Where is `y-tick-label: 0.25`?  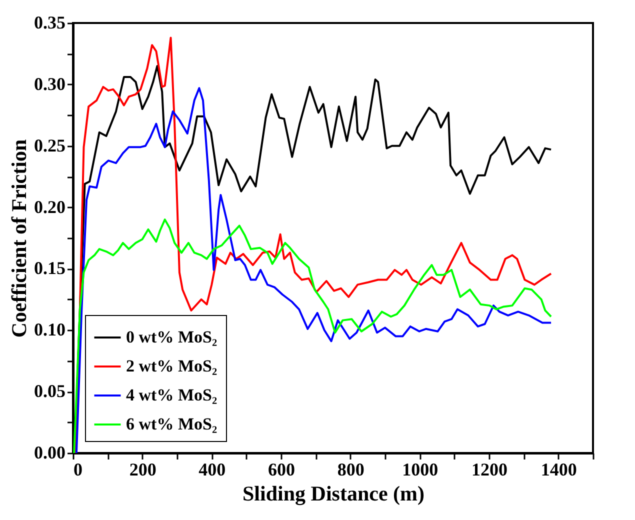
y-tick-label: 0.25 is located at coordinates (50, 145).